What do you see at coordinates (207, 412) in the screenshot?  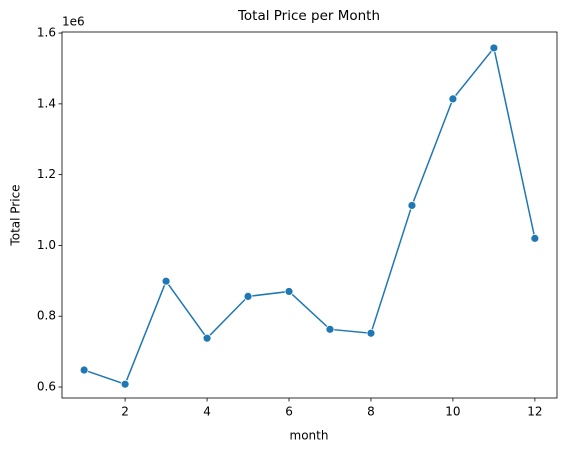 I see `x-tick-label: 4` at bounding box center [207, 412].